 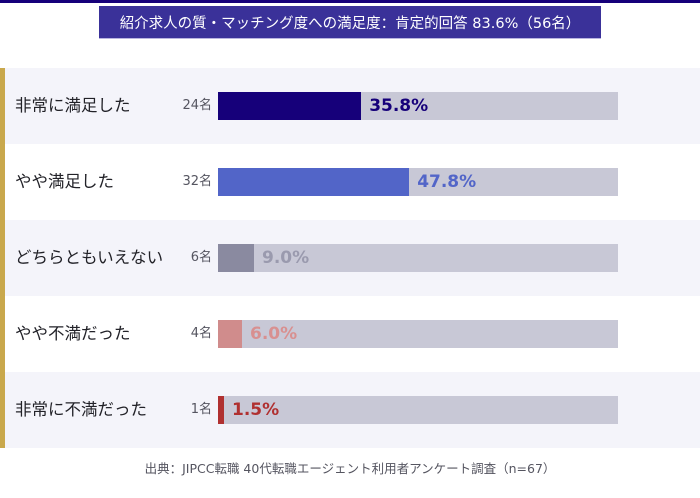 I want to click on category-label: 非常に不満だった, so click(x=81, y=409).